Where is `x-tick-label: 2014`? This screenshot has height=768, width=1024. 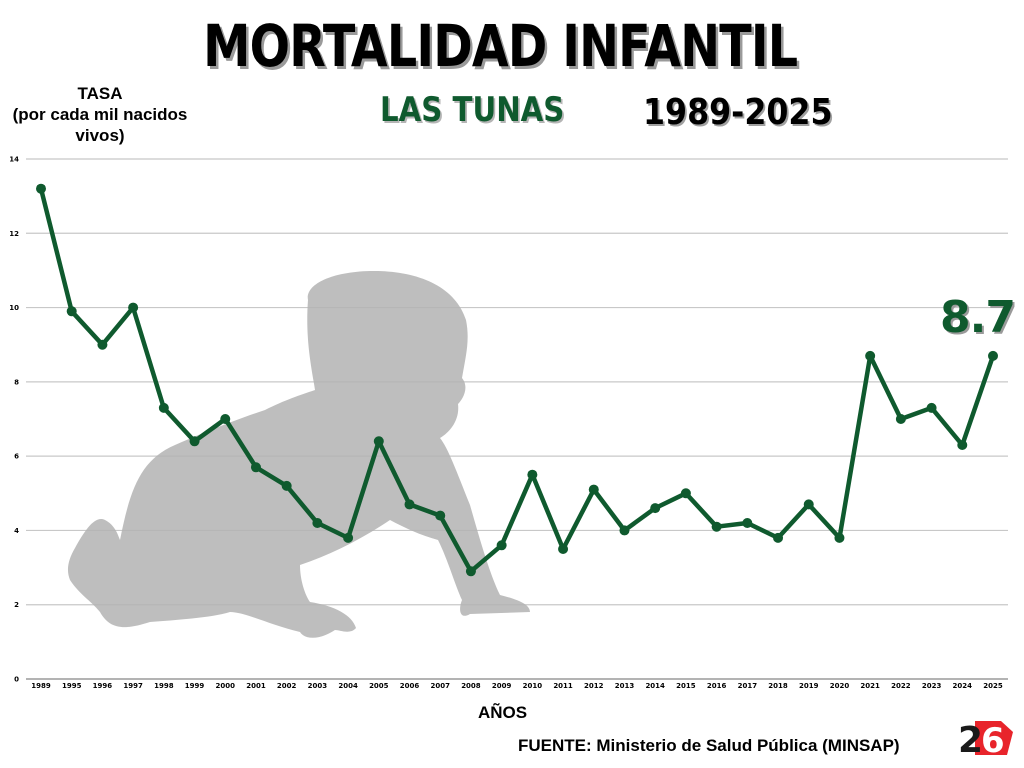 x-tick-label: 2014 is located at coordinates (655, 686).